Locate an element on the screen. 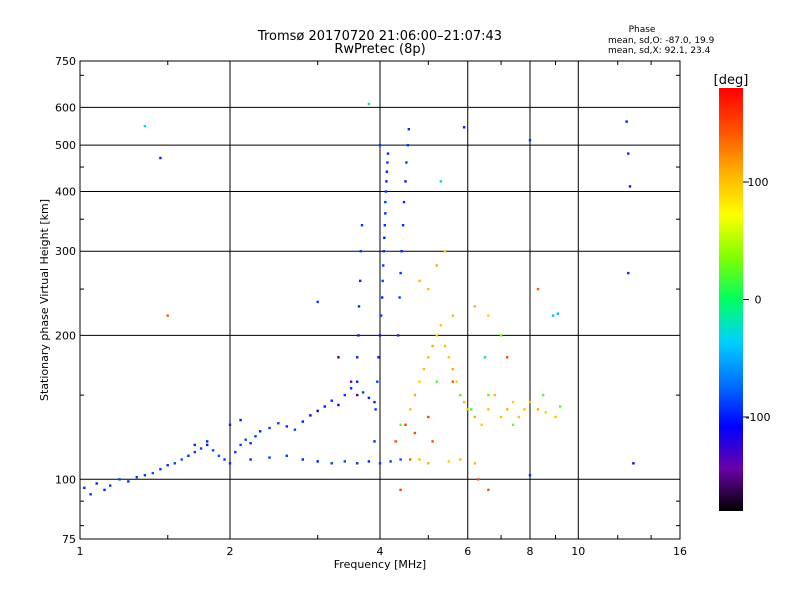 This screenshot has width=800, height=600. phase-heading: Phase is located at coordinates (642, 30).